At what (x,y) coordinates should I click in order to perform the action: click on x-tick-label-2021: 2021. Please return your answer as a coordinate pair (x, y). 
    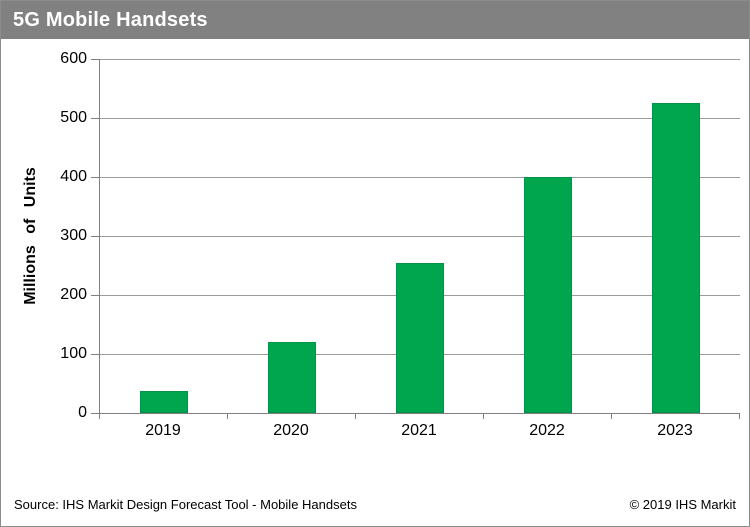
    Looking at the image, I should click on (419, 430).